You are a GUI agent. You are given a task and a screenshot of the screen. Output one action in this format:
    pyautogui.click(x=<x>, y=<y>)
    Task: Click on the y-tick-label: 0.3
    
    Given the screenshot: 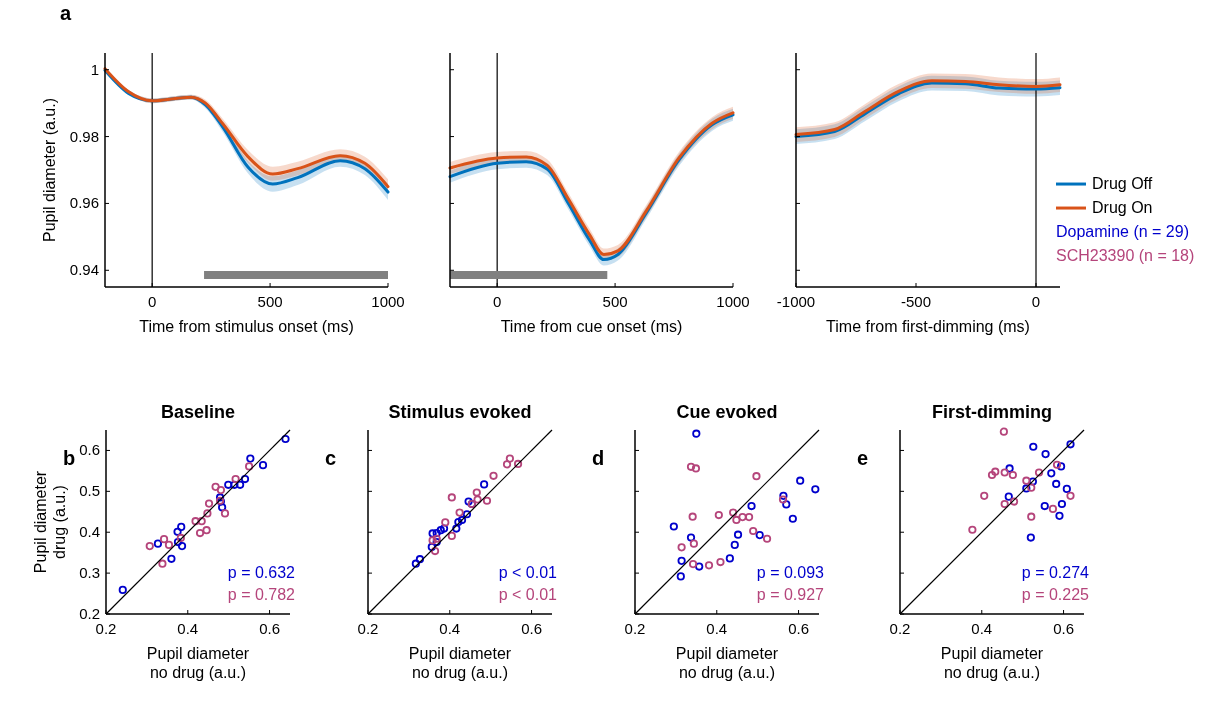 What is the action you would take?
    pyautogui.click(x=89, y=573)
    